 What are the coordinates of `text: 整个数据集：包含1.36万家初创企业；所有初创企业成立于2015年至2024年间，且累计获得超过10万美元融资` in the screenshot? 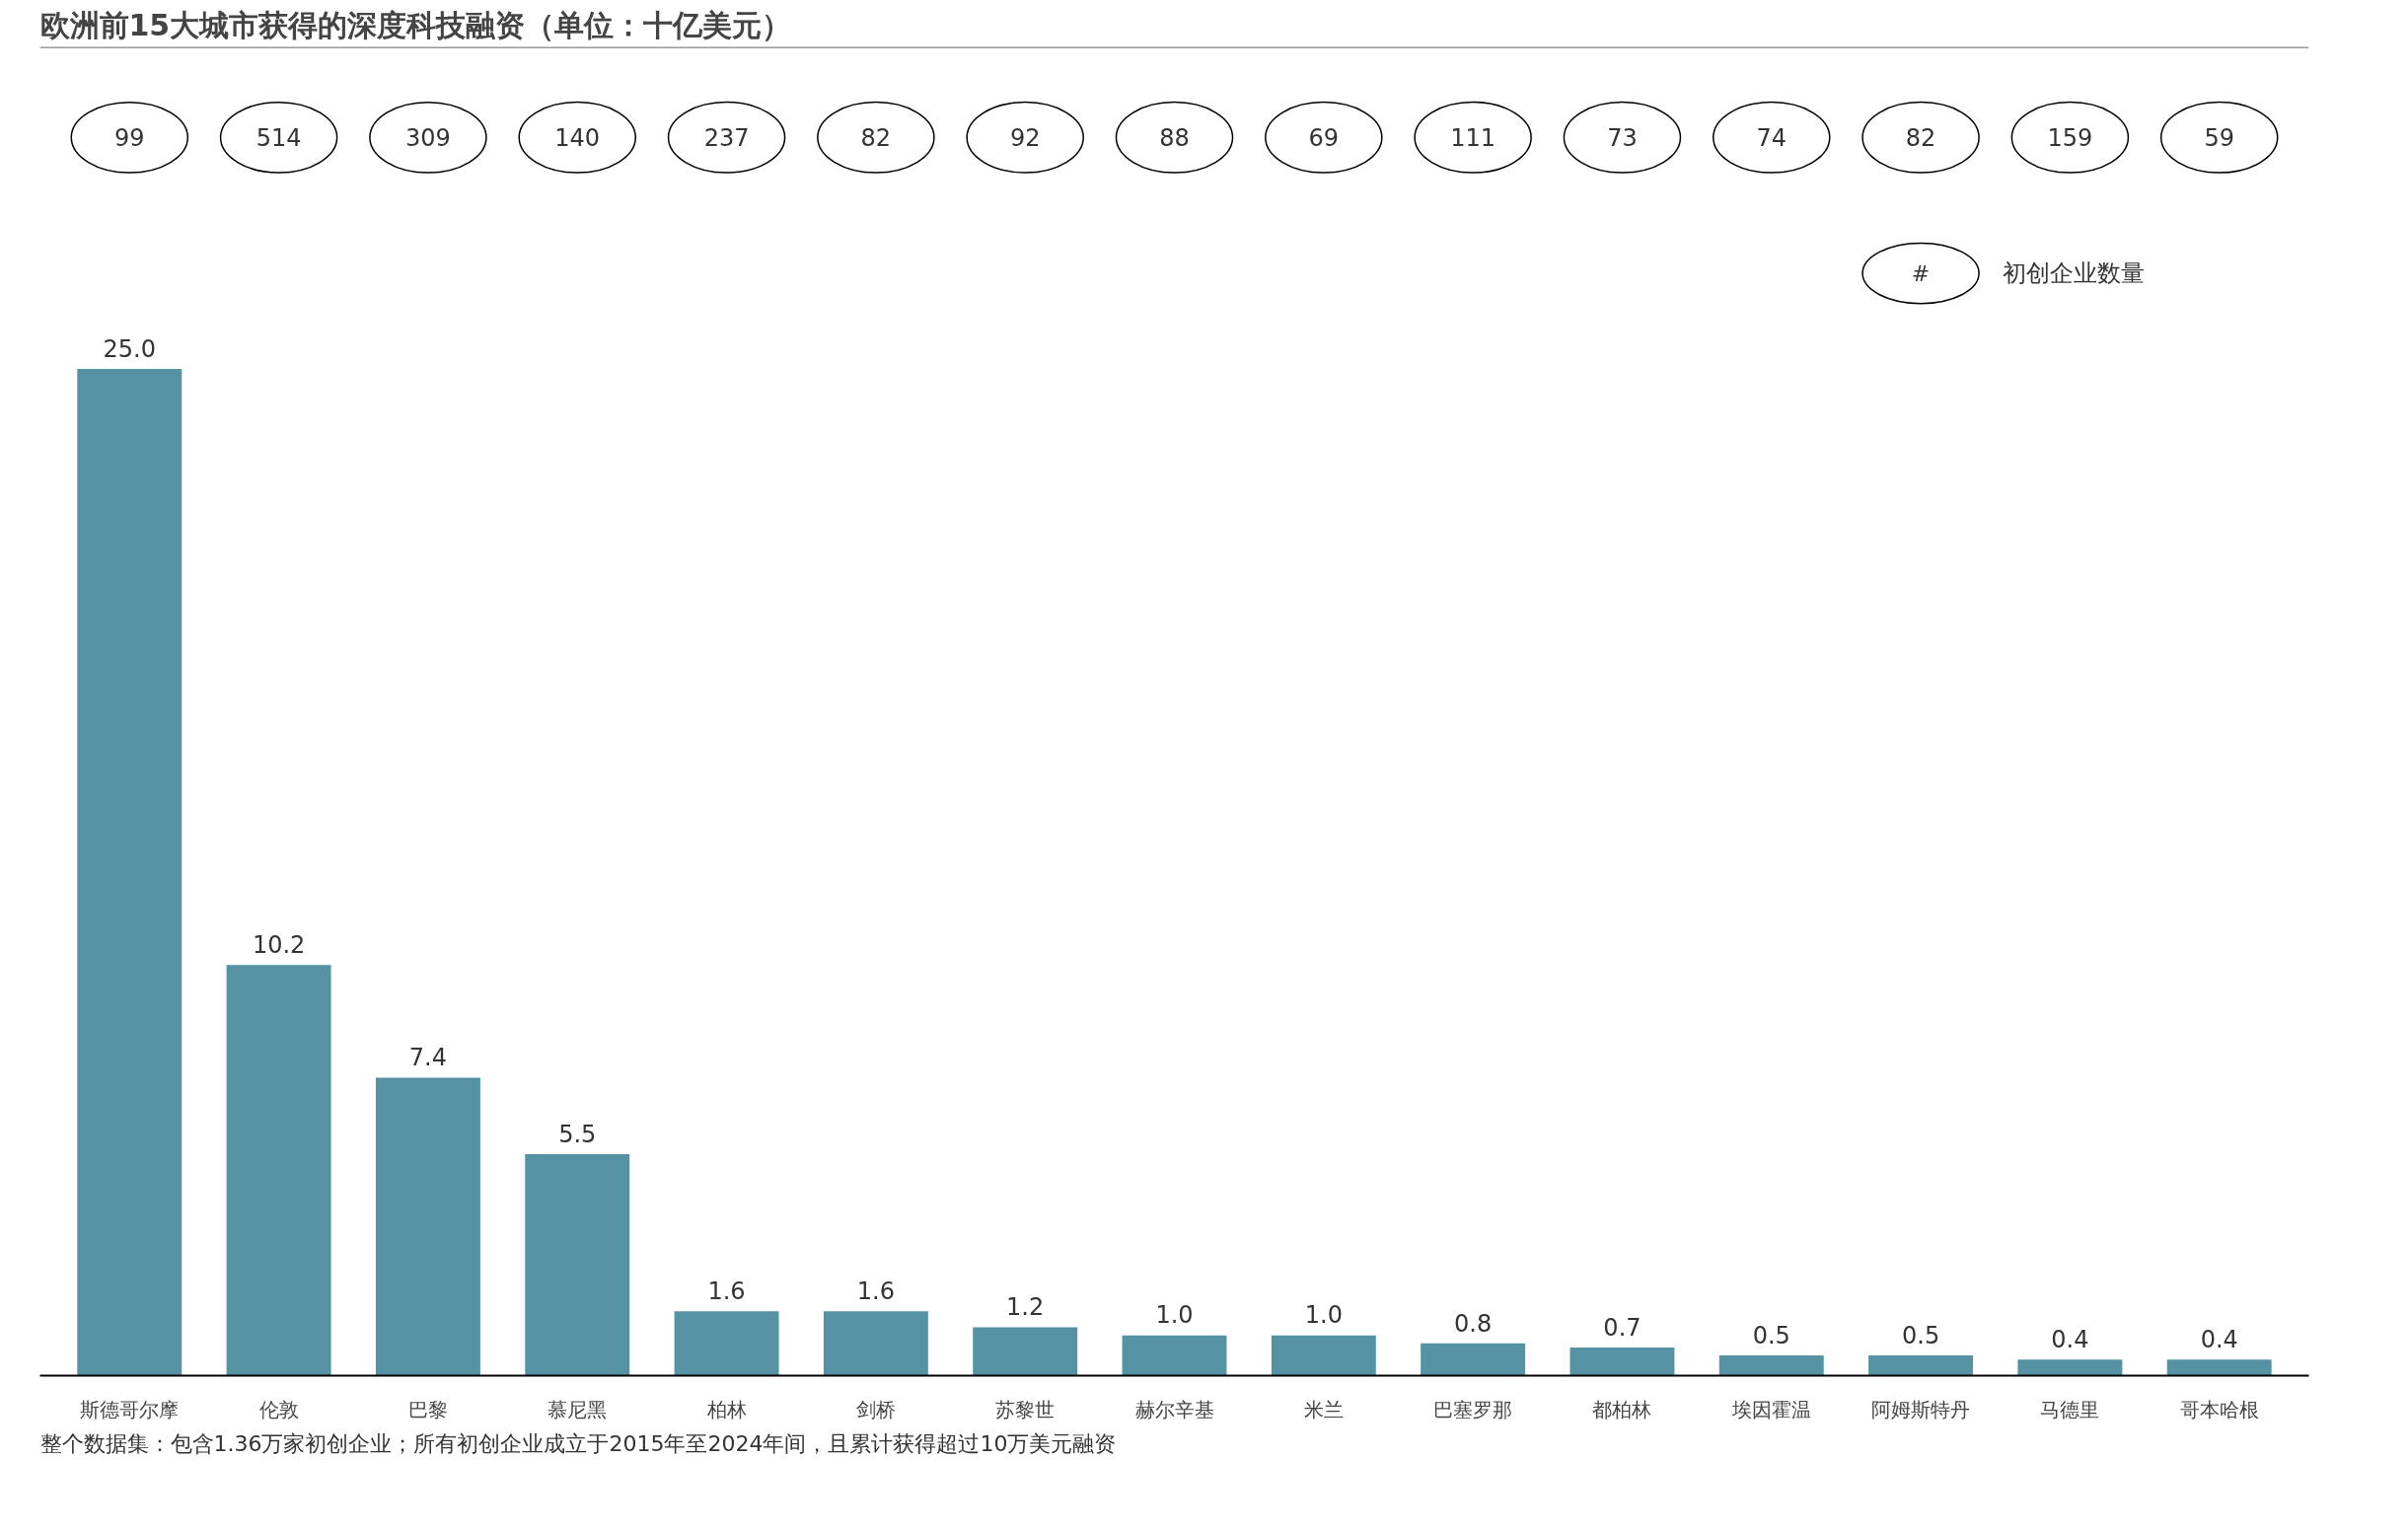 It's located at (578, 1443).